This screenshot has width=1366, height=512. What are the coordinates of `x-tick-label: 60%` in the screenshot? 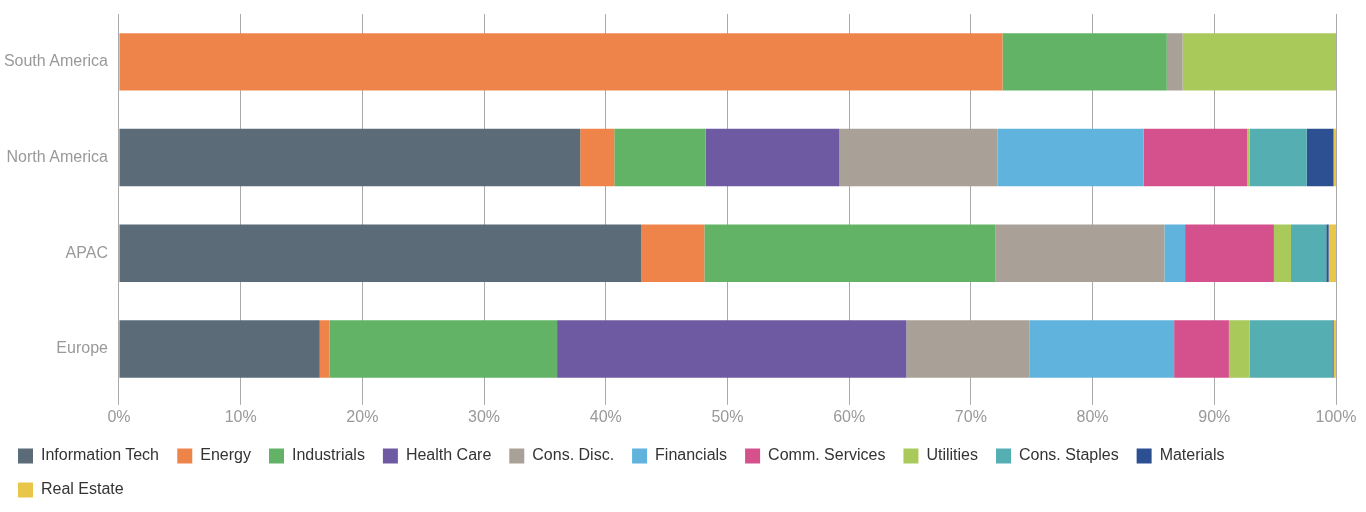 It's located at (849, 416).